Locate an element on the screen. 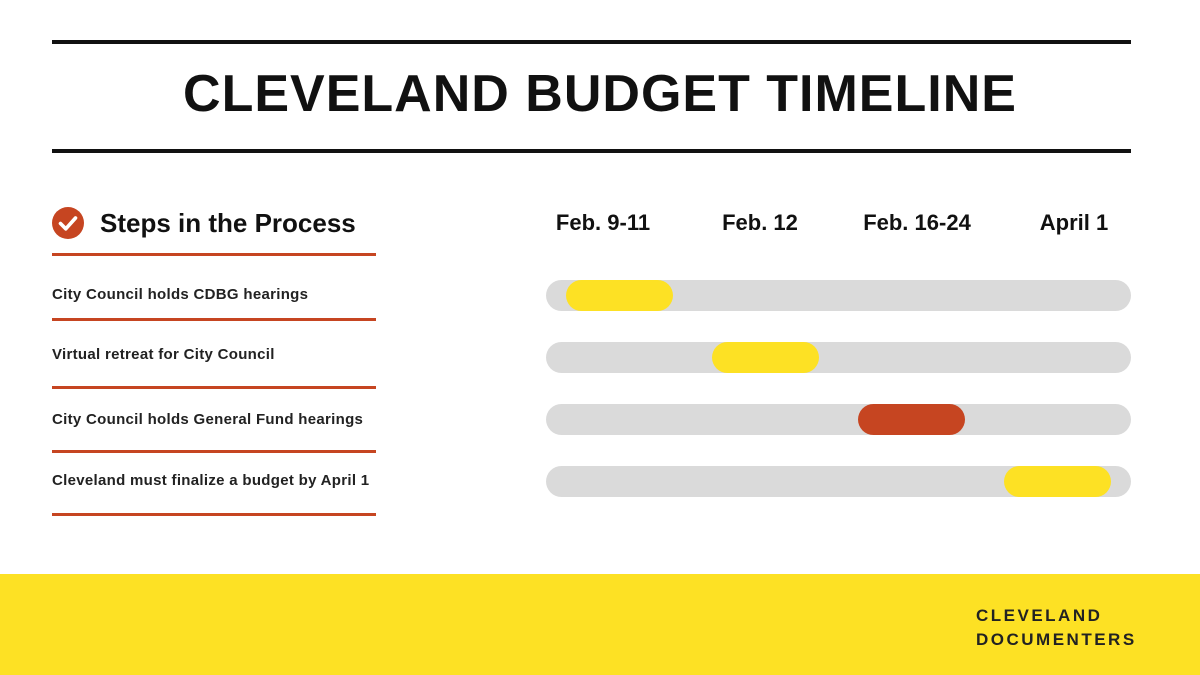  date-label-feb-16-24: Feb. 16-24 is located at coordinates (917, 222).